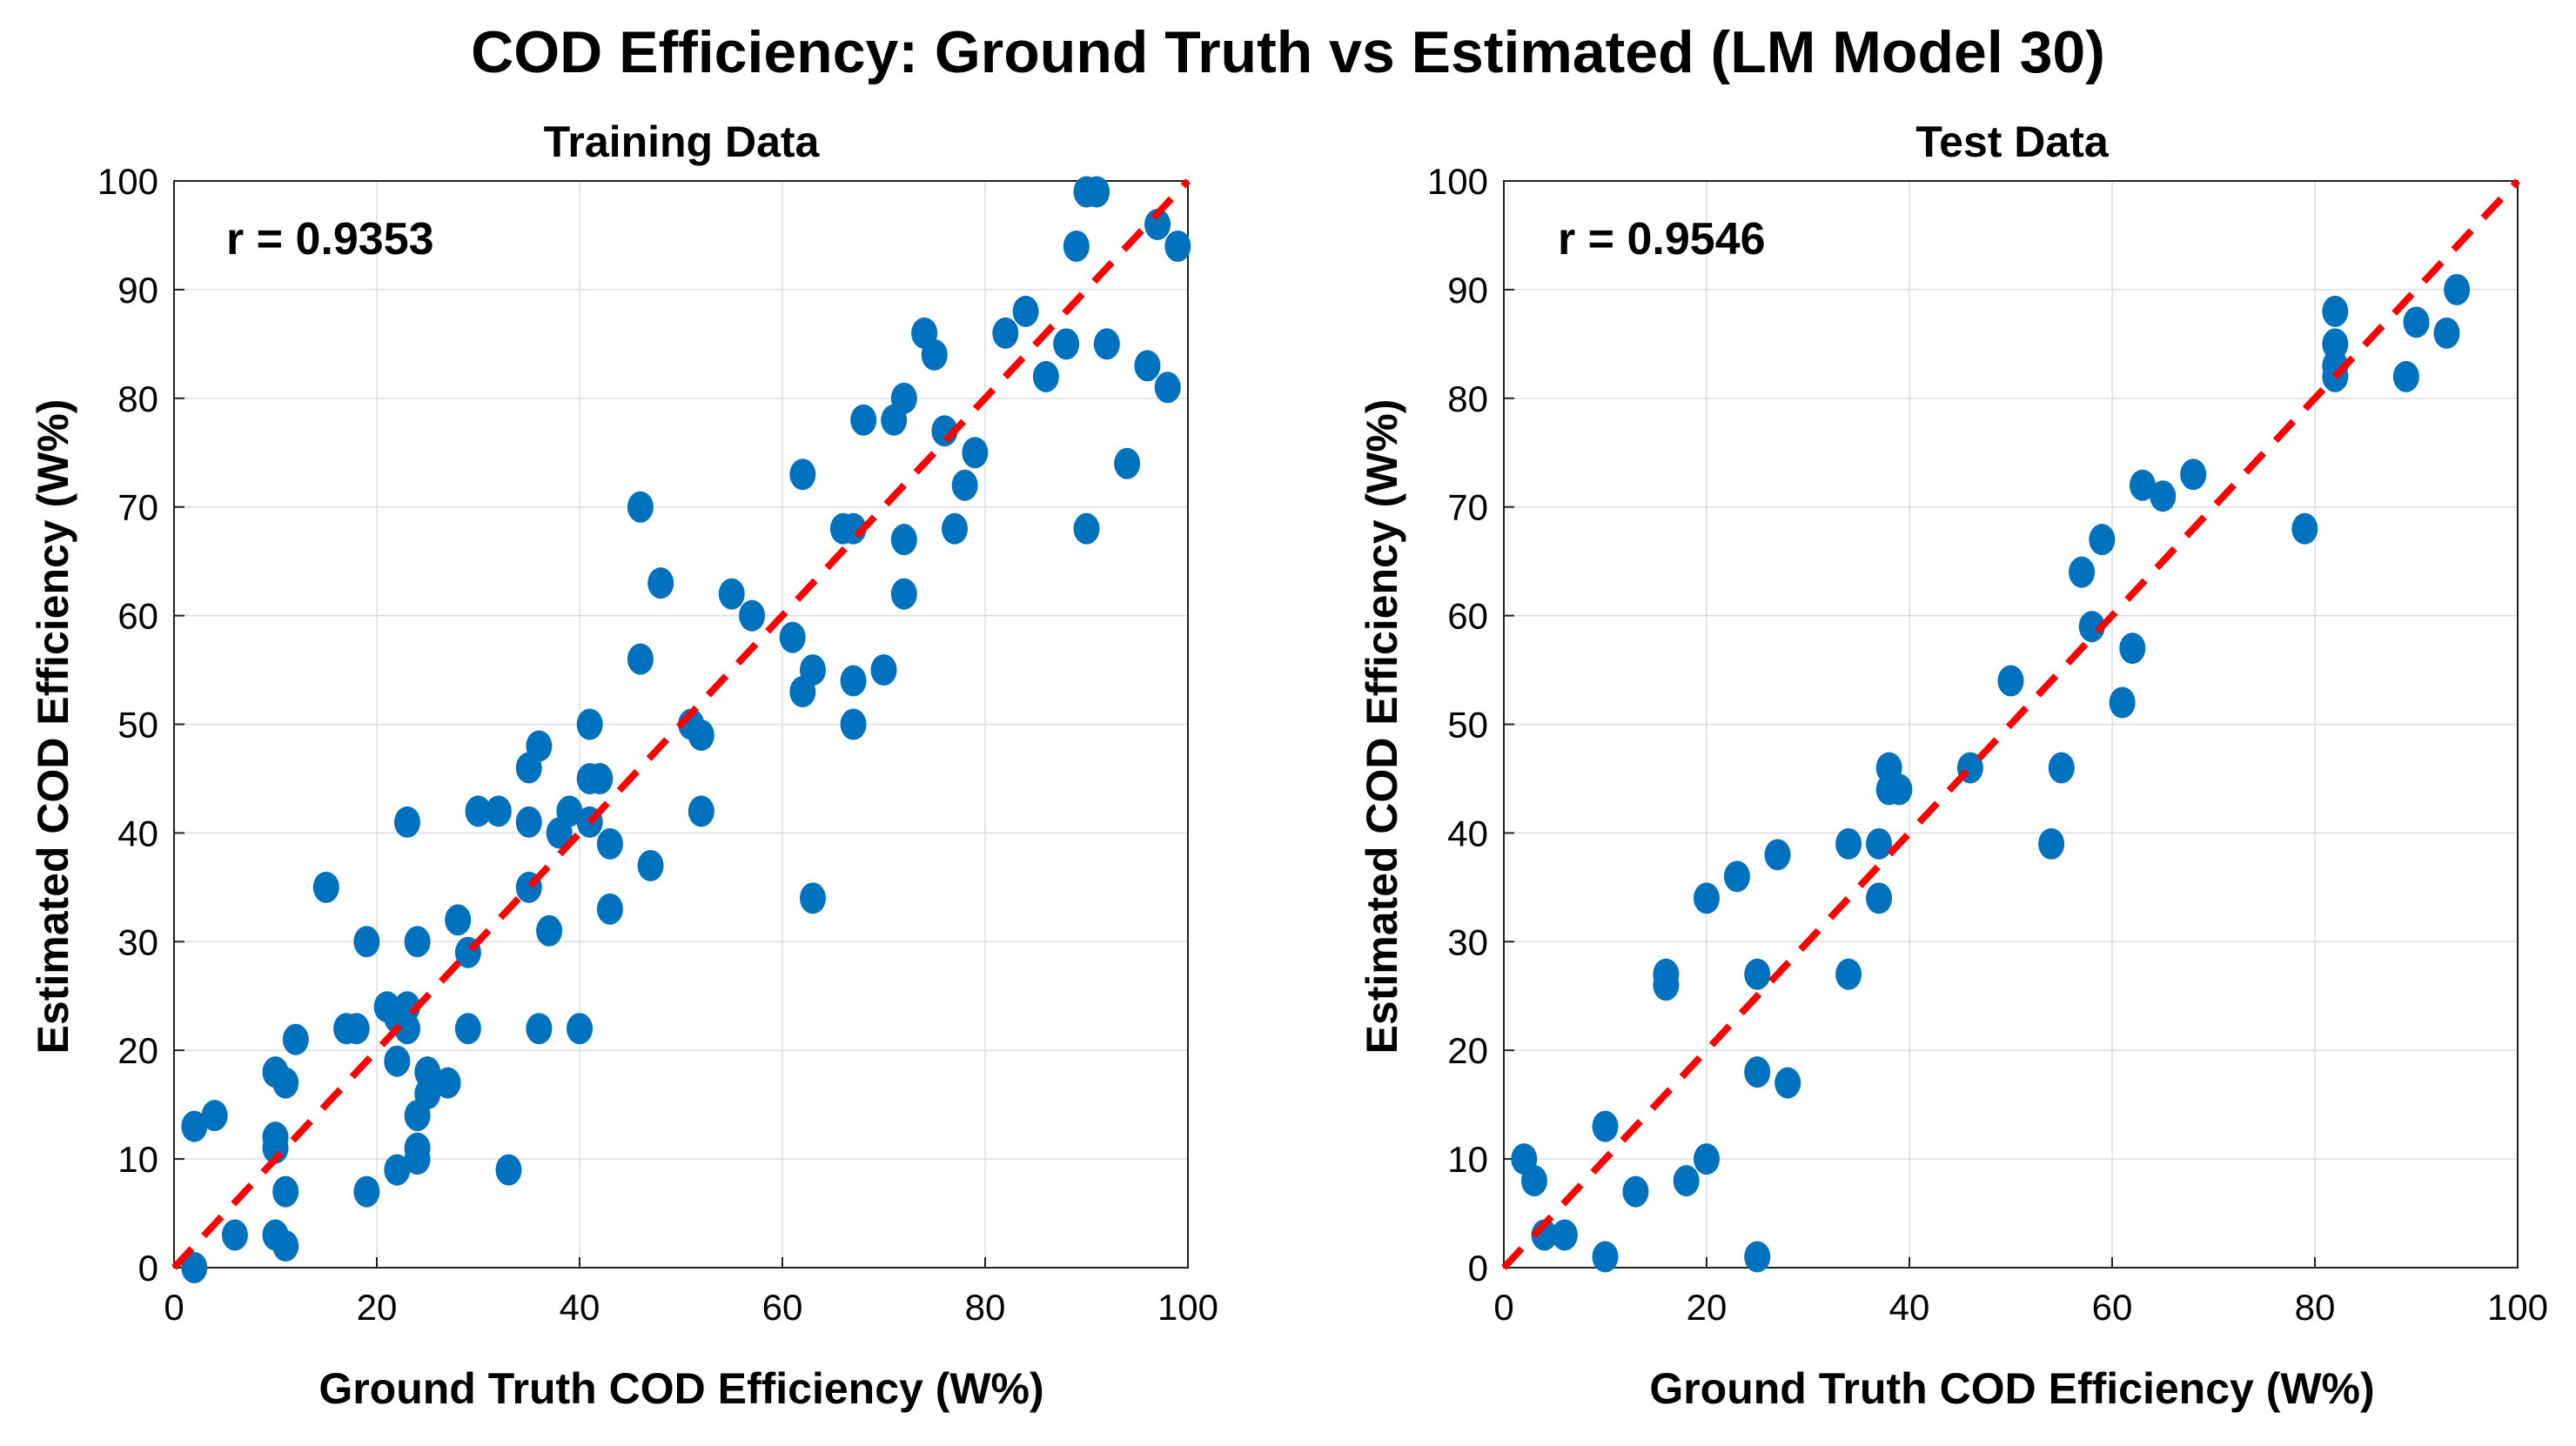 The image size is (2576, 1446). Describe the element at coordinates (1382, 726) in the screenshot. I see `test-y-axis-label: Estimated COD Efficiency (W%)` at that location.